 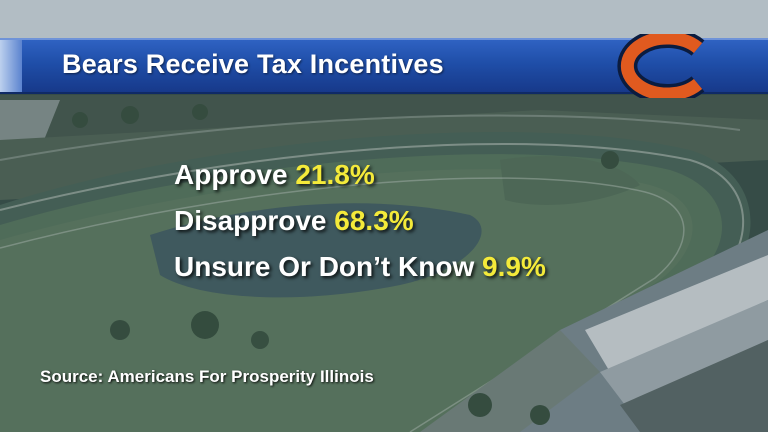 What do you see at coordinates (250, 220) in the screenshot?
I see `poll-label: Disapprove` at bounding box center [250, 220].